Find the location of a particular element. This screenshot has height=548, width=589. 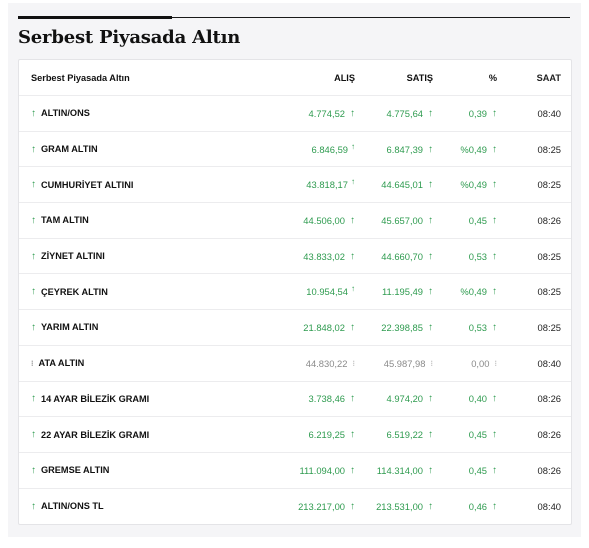

row-name: CUMHURİYET ALTINI is located at coordinates (87, 184).